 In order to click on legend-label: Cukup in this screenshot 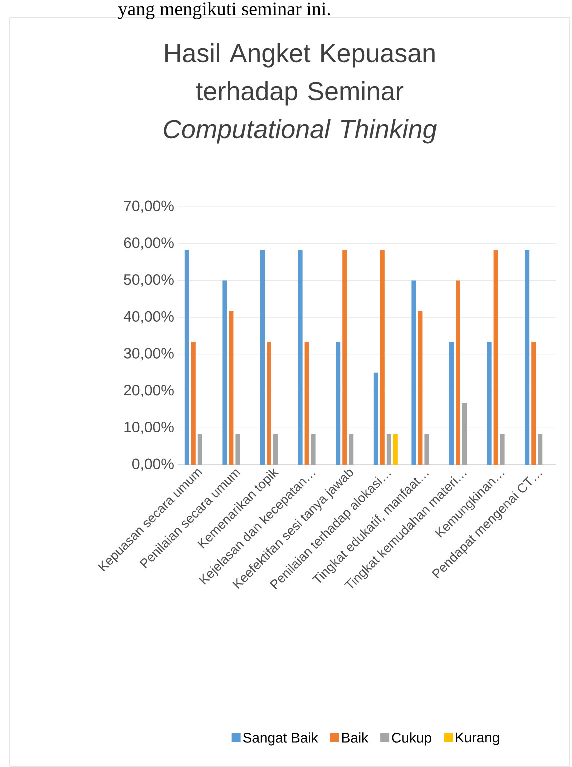, I will do `click(412, 739)`.